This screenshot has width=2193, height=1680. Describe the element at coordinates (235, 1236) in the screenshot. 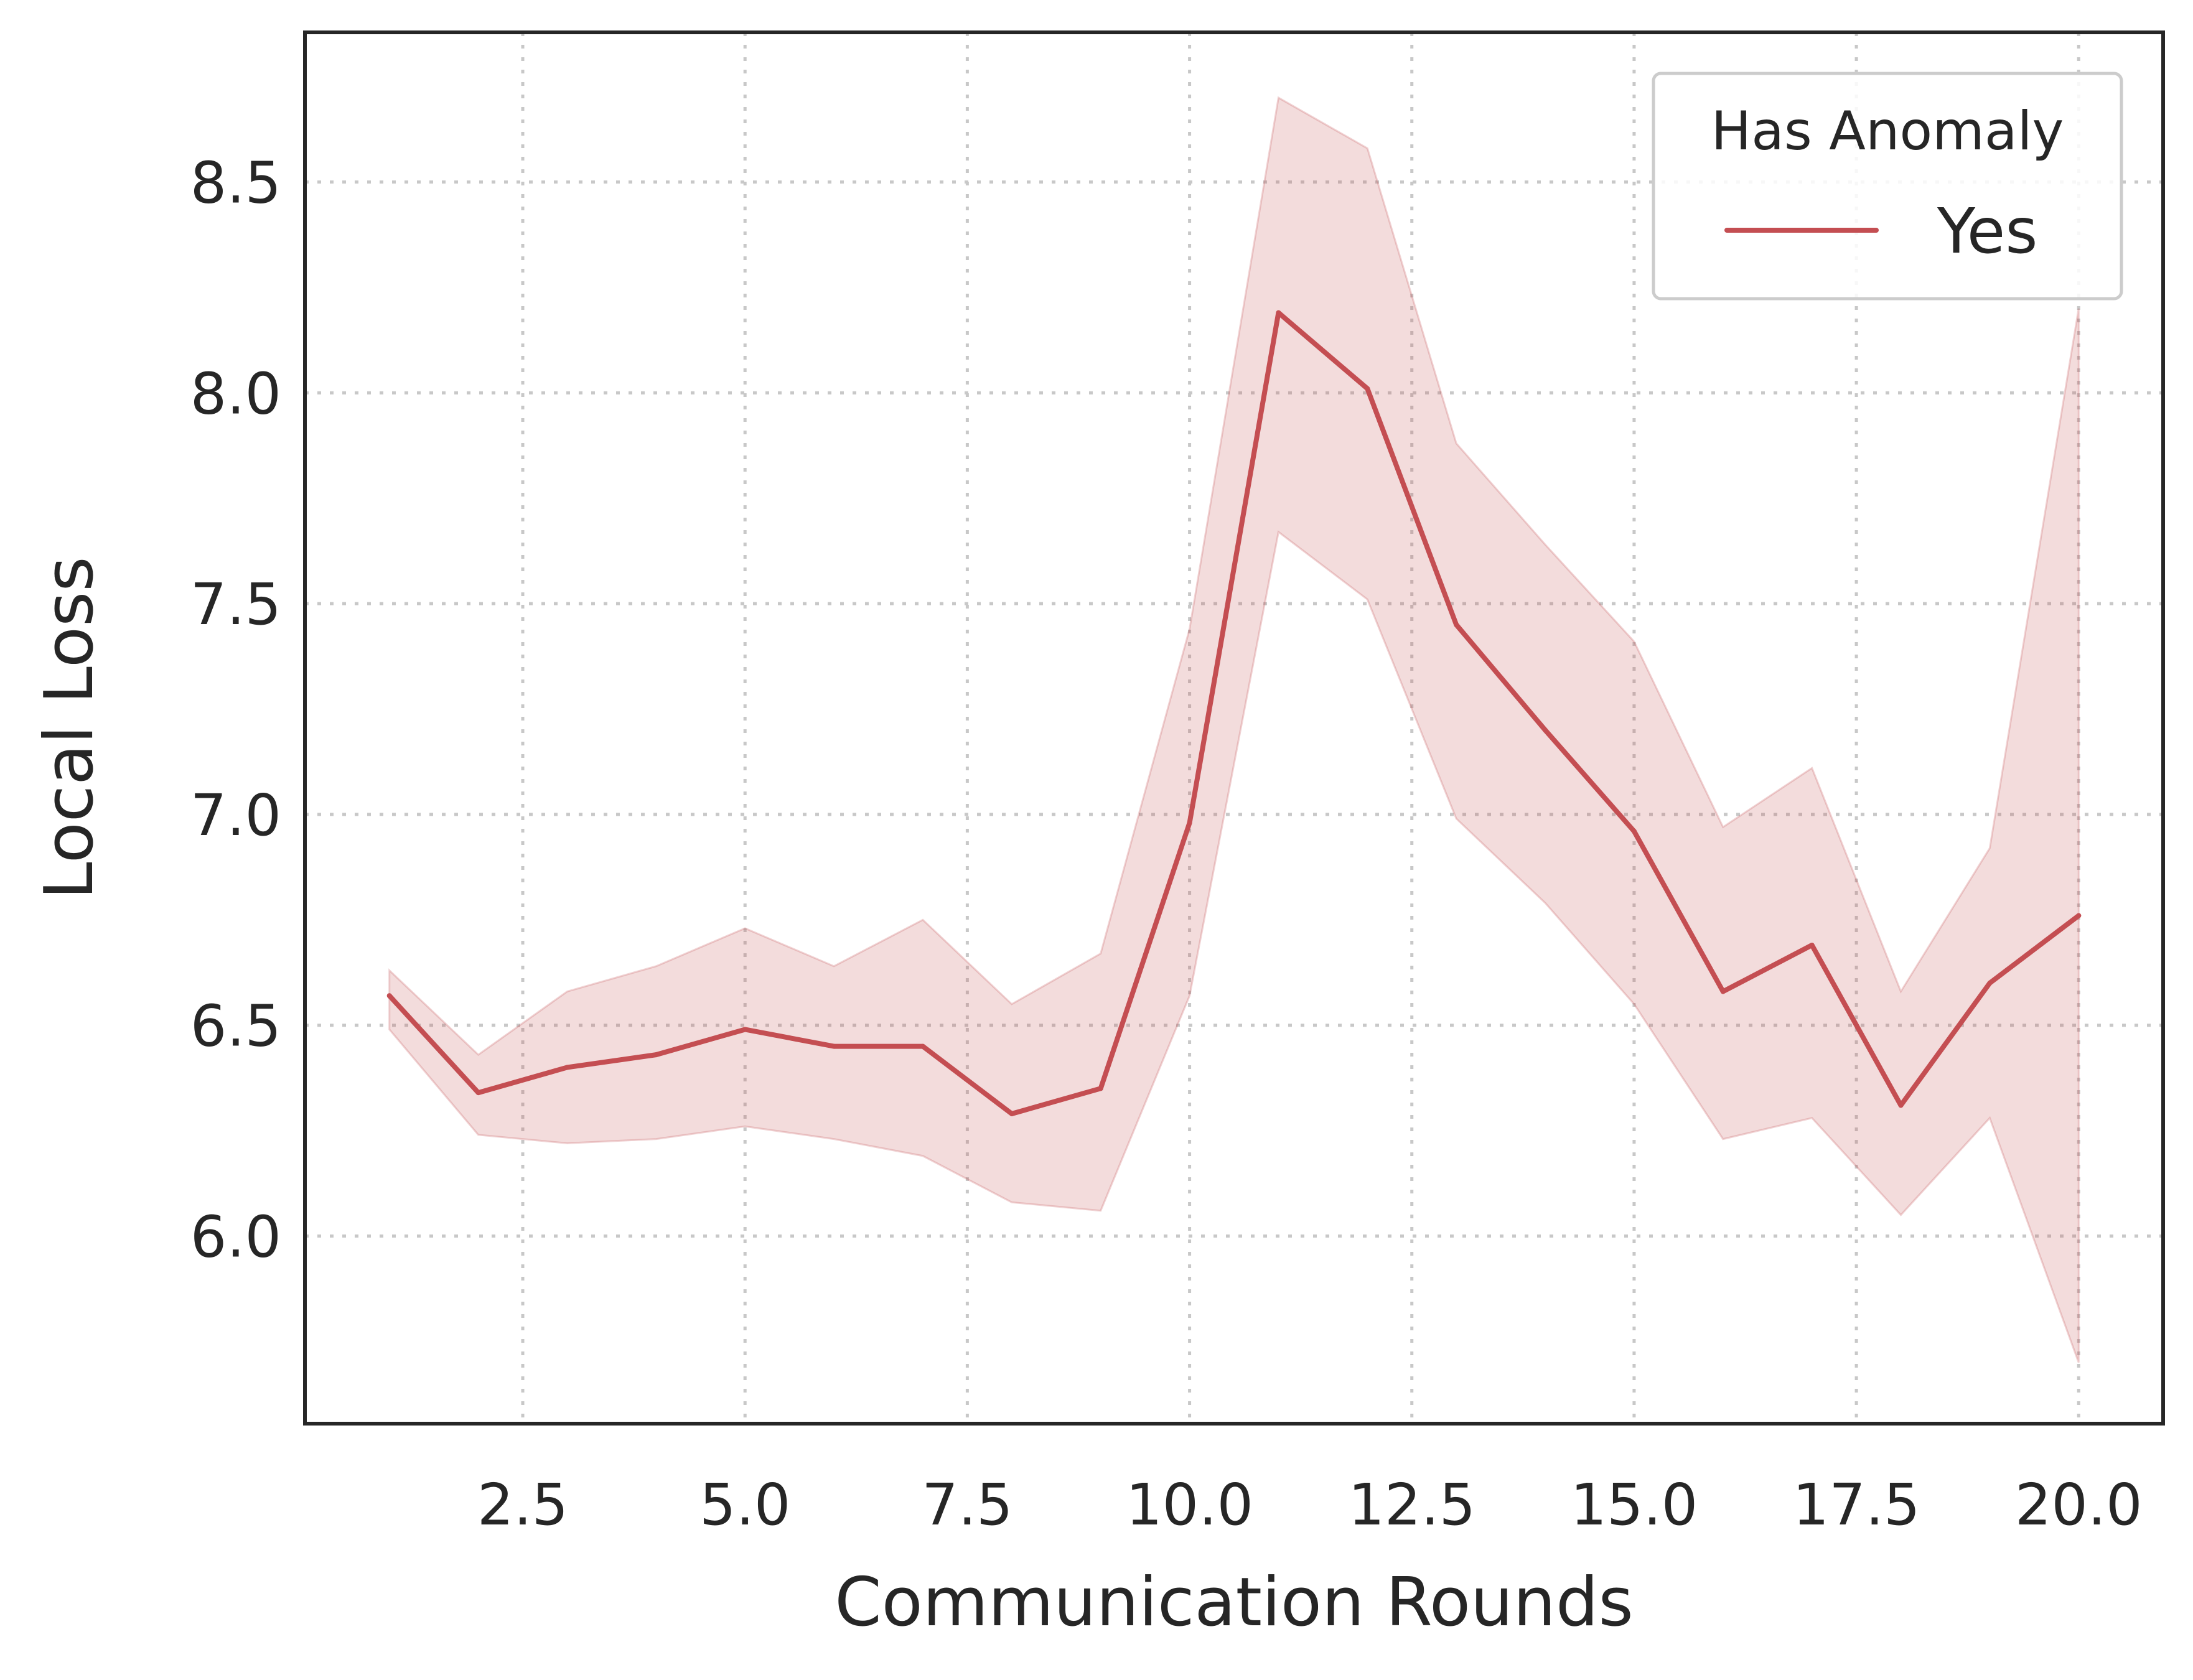

I see `y-tick-label: 6.0` at that location.